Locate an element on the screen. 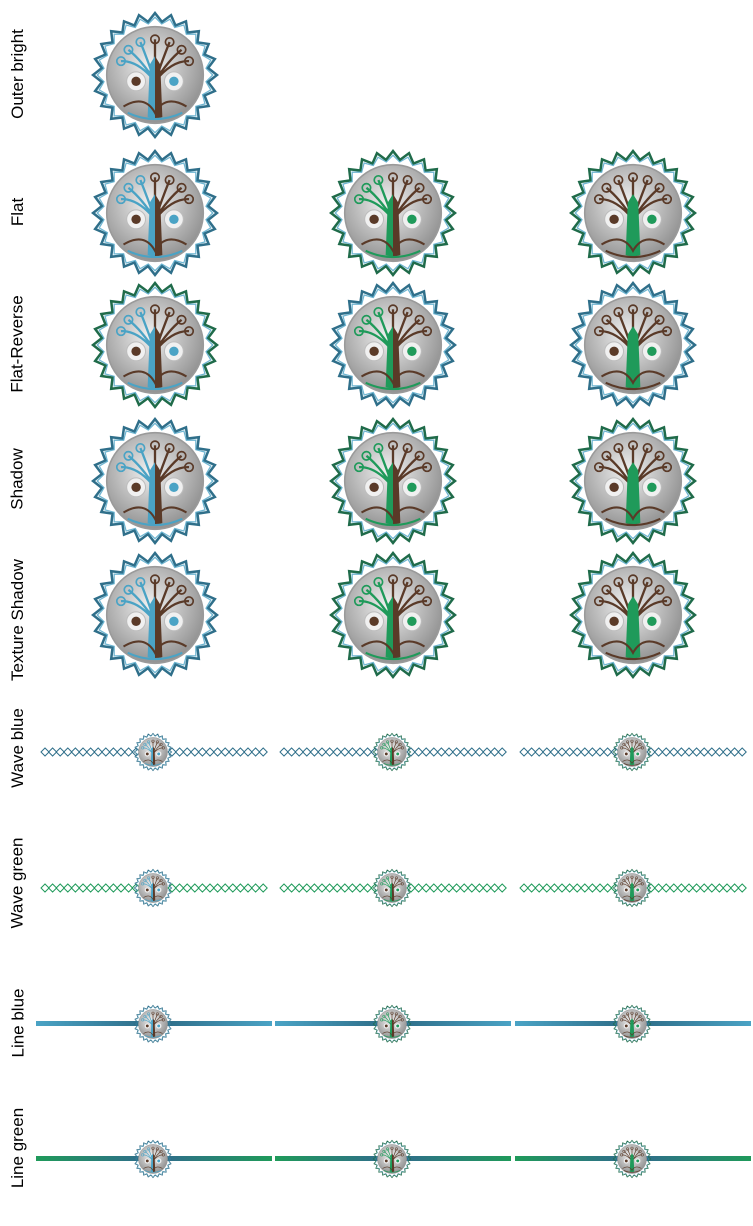 This screenshot has height=1226, width=753. wave-blue-emblem-brown-green is located at coordinates (632, 752).